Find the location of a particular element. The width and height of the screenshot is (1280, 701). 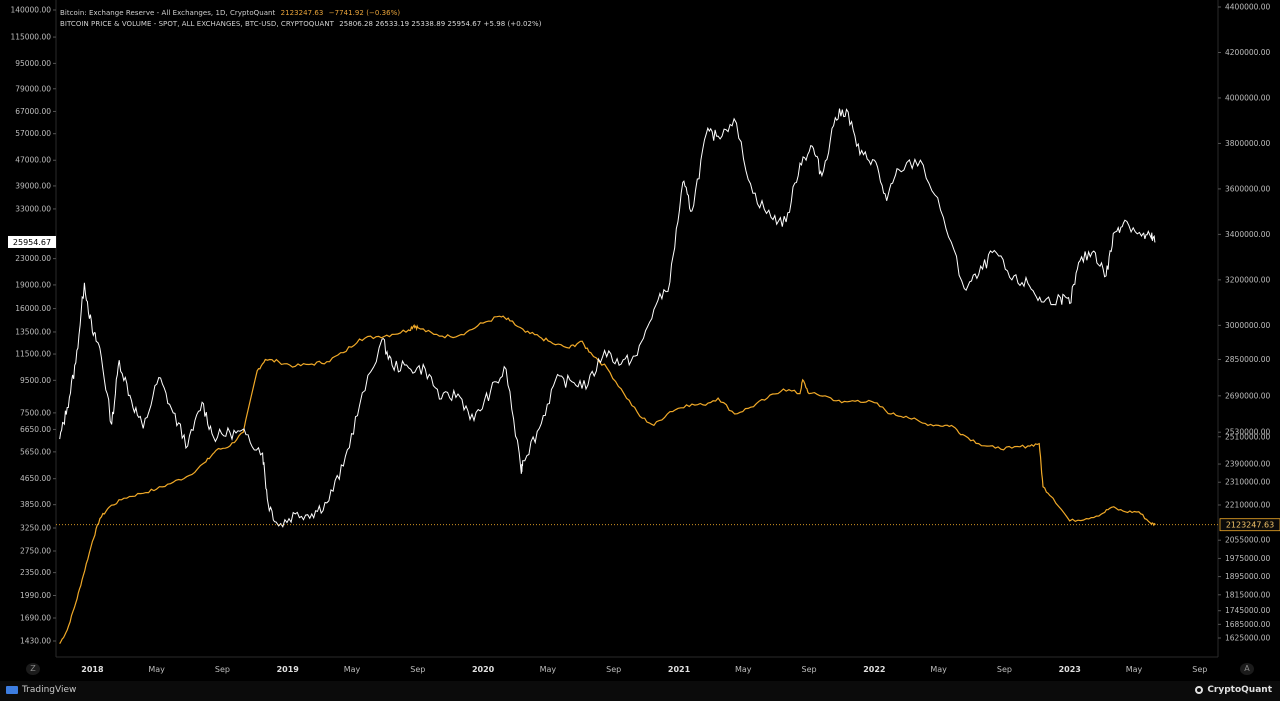

left-tick-label: 1990.00 is located at coordinates (35, 595).